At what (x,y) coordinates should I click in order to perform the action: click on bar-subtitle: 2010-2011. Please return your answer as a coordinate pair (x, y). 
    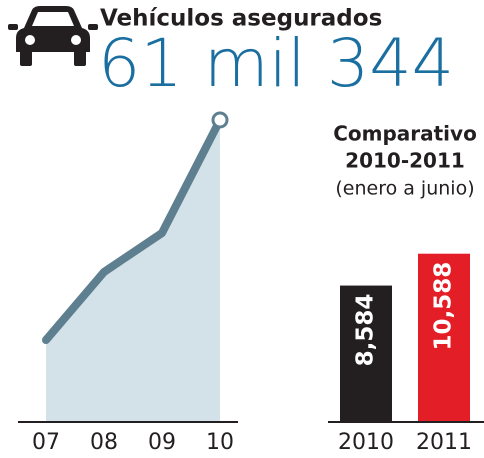
    Looking at the image, I should click on (405, 161).